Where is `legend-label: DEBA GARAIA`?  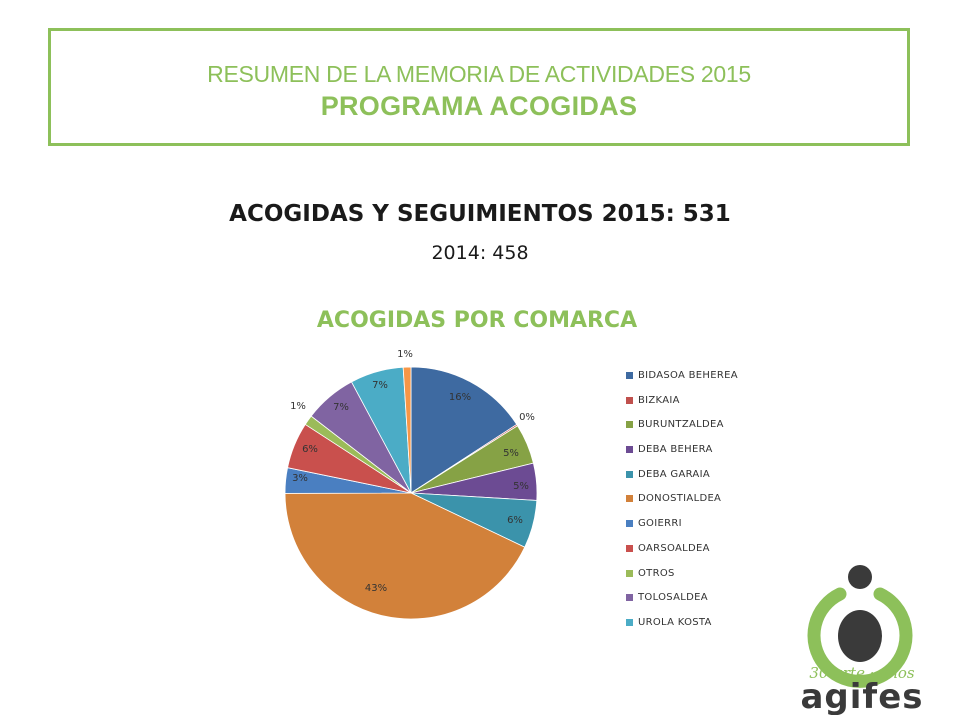
legend-label: DEBA GARAIA is located at coordinates (674, 474).